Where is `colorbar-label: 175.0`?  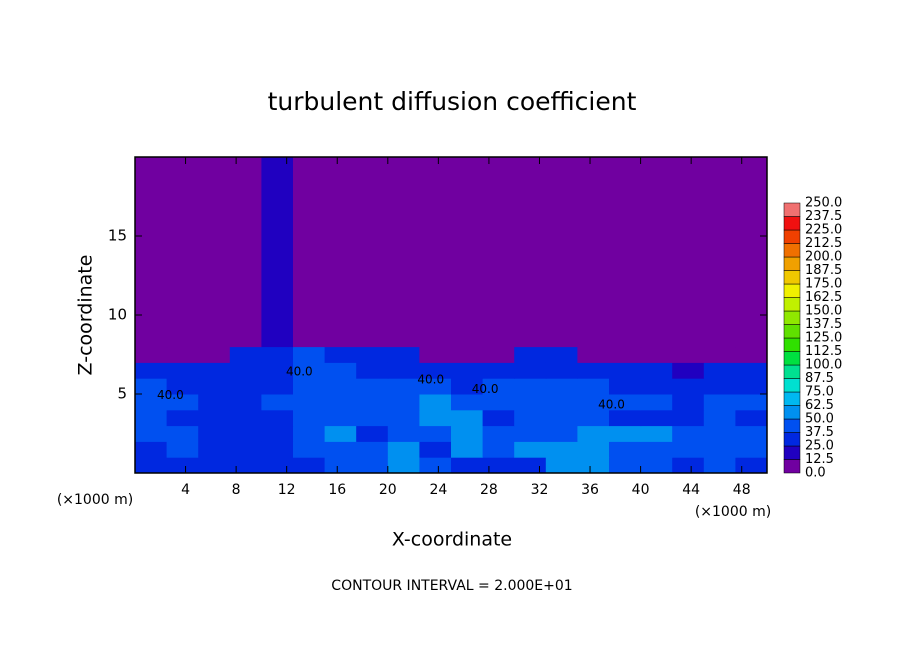
colorbar-label: 175.0 is located at coordinates (823, 284).